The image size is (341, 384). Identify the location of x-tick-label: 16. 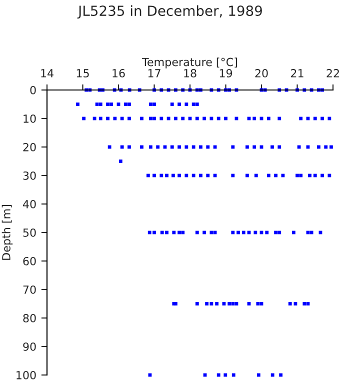
(118, 73).